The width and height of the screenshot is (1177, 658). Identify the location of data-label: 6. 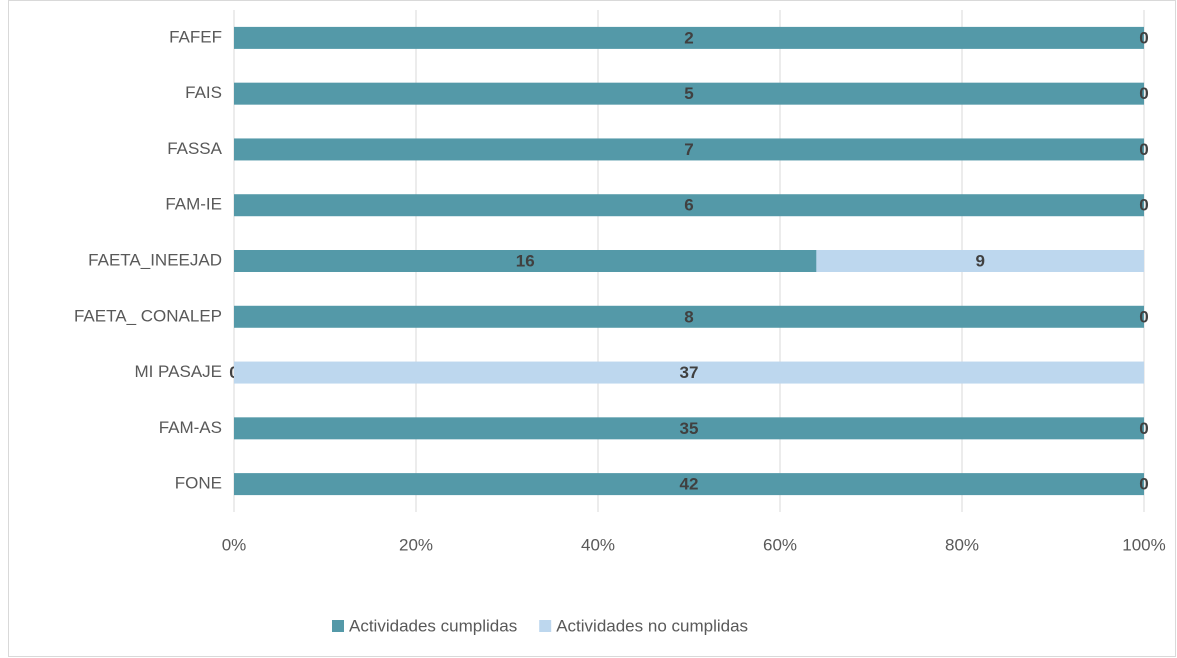
(688, 205).